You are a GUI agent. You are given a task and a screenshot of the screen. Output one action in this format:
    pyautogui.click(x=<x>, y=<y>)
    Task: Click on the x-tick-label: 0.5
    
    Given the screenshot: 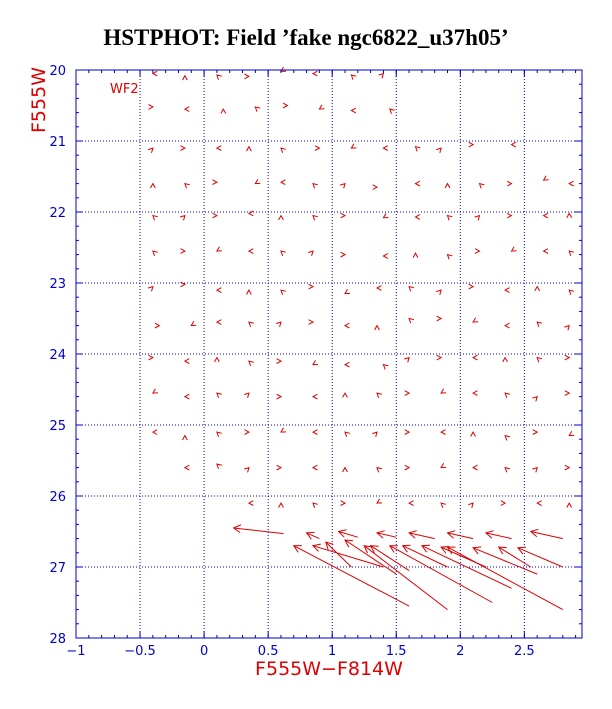 What is the action you would take?
    pyautogui.click(x=268, y=651)
    